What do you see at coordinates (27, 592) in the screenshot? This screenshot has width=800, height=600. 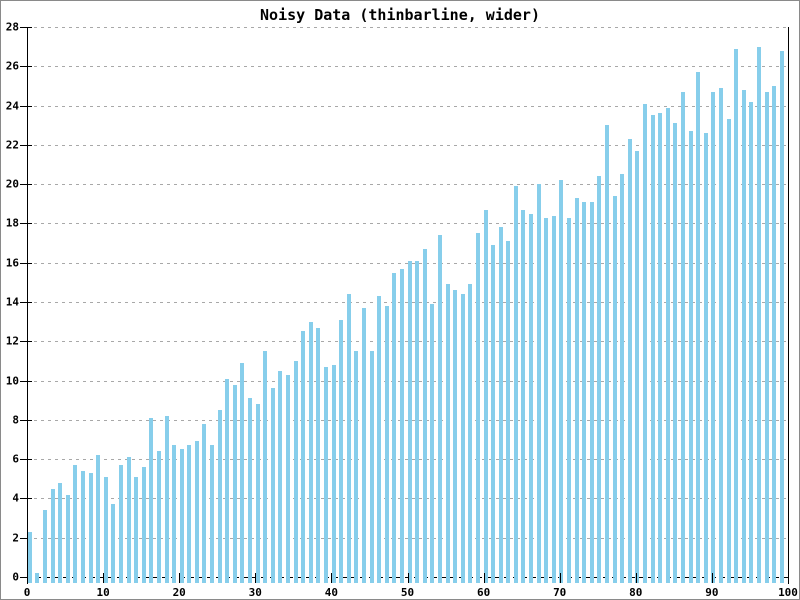 I see `x-tick-label: 0` at bounding box center [27, 592].